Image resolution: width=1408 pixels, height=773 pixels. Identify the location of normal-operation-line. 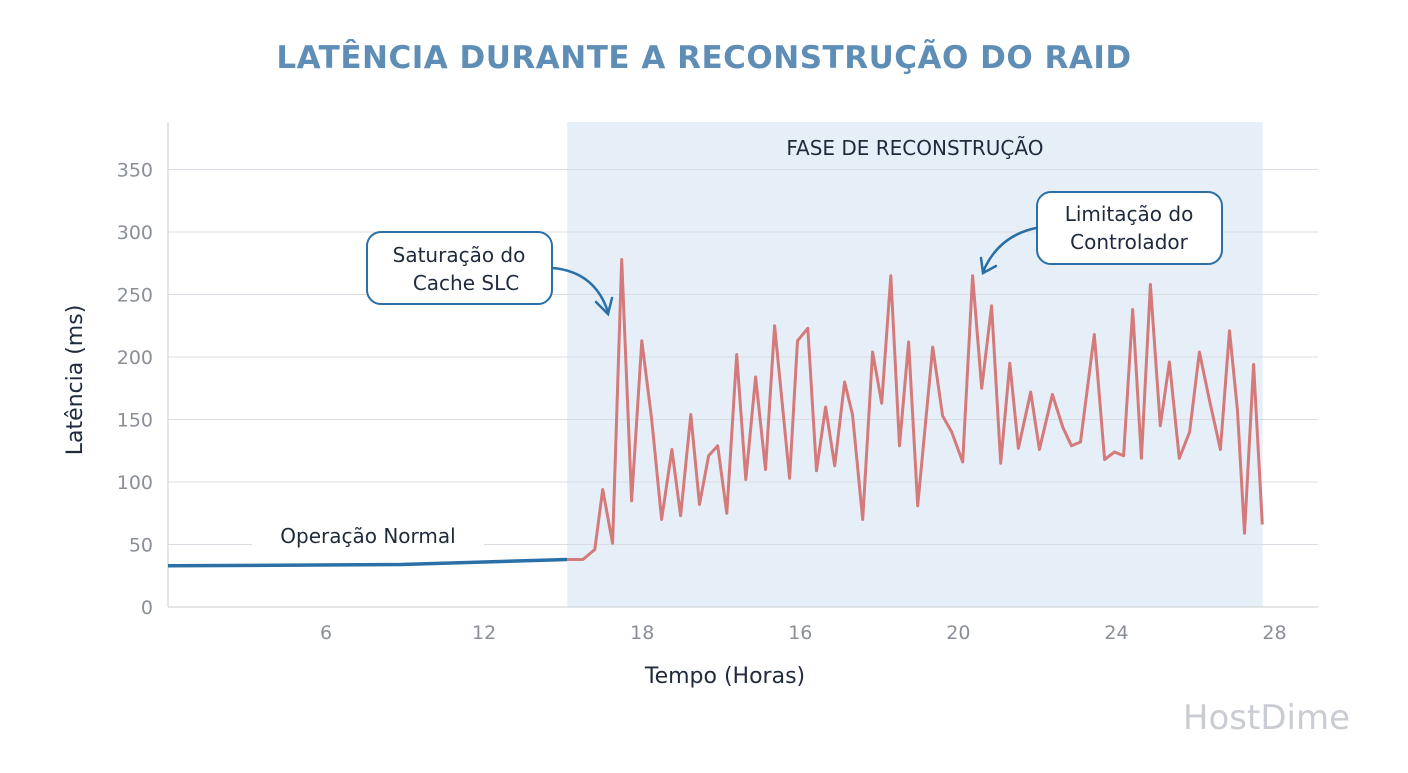
(367, 563).